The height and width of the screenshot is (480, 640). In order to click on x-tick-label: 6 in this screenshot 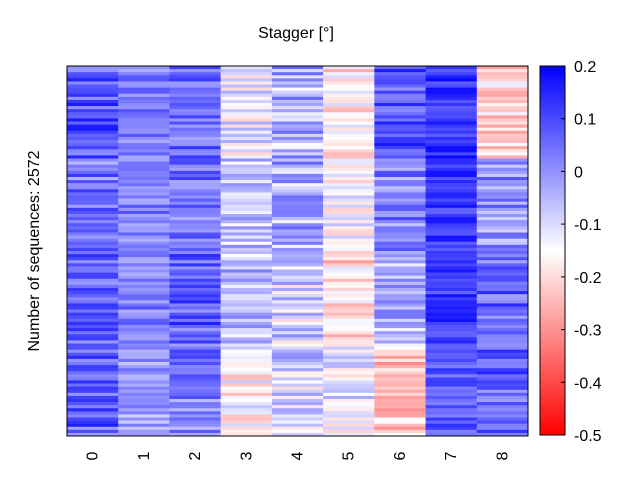, I will do `click(400, 455)`.